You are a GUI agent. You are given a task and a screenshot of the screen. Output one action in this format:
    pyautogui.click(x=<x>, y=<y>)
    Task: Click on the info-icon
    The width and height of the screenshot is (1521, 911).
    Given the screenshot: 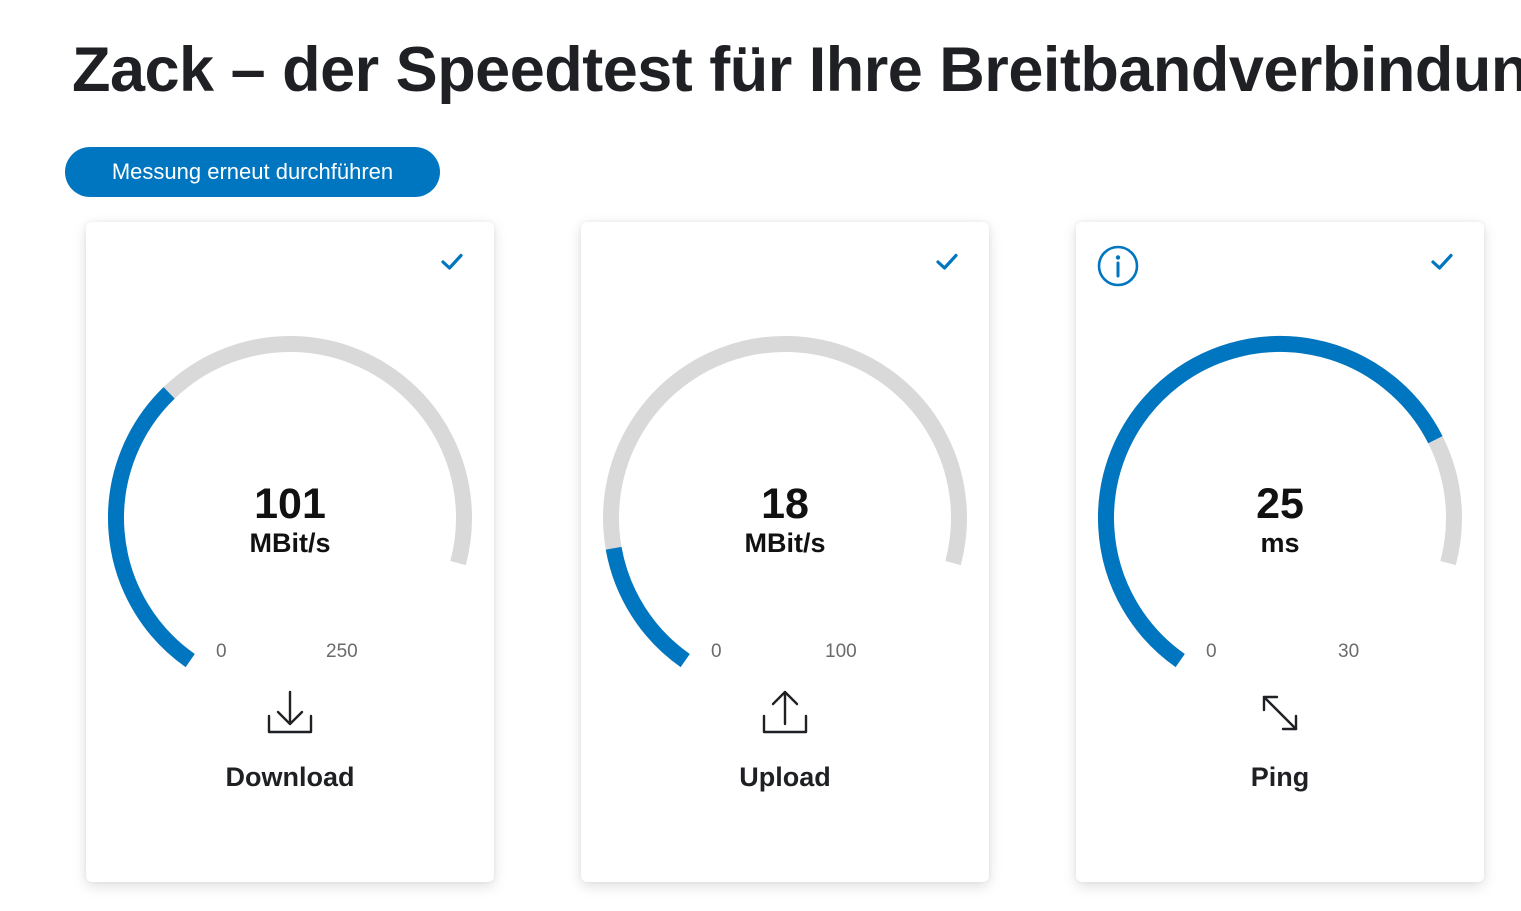 What is the action you would take?
    pyautogui.click(x=1118, y=266)
    